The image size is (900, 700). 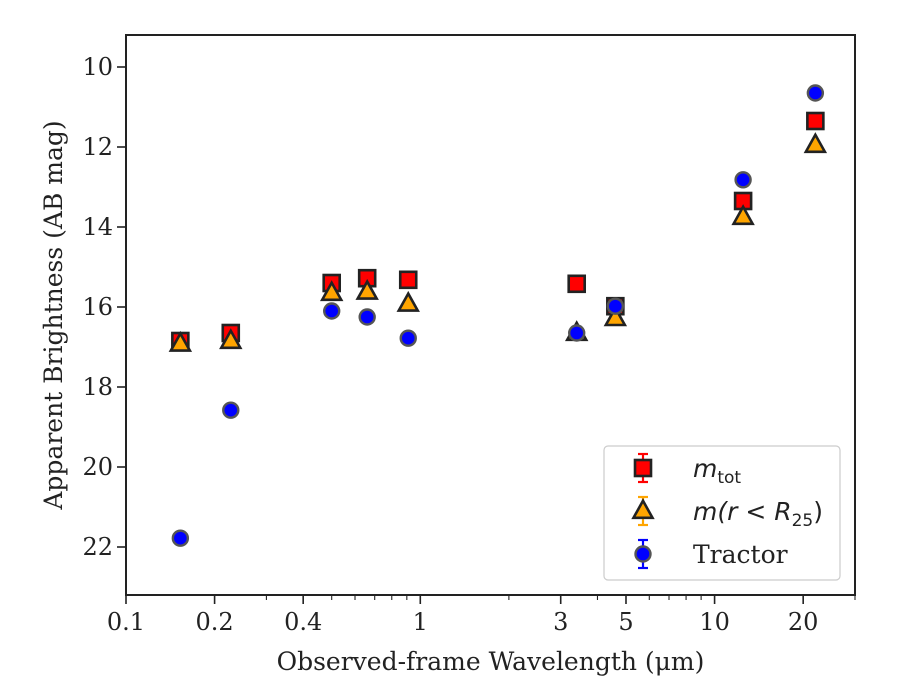 I want to click on legend-marker-square, so click(x=643, y=468).